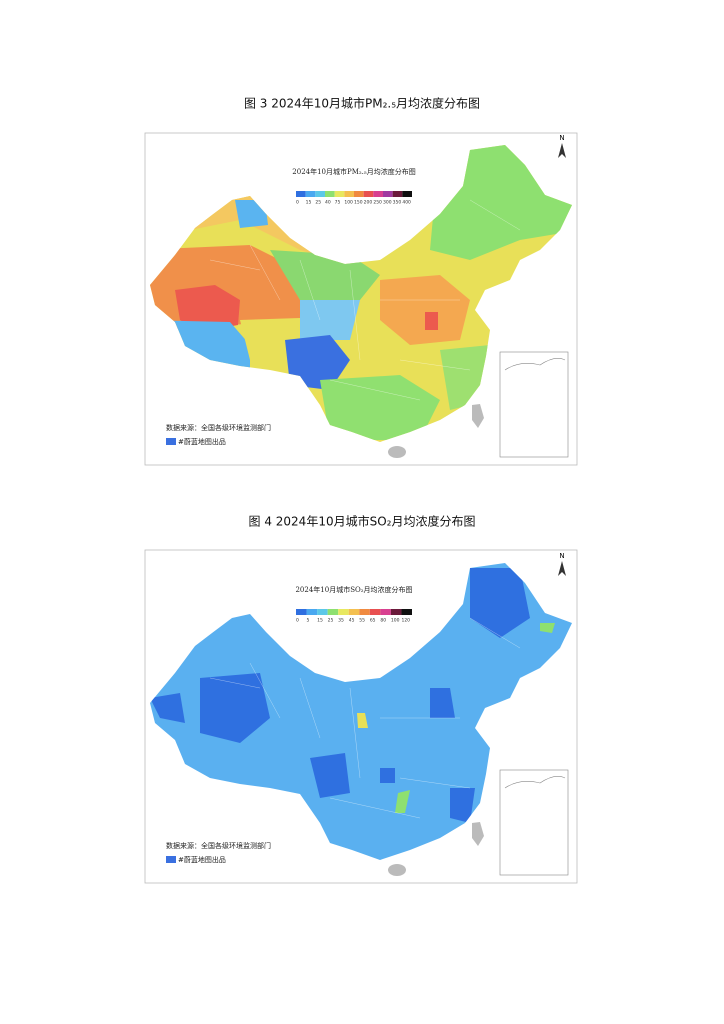 This screenshot has height=1024, width=724. I want to click on legend-label: 250, so click(377, 203).